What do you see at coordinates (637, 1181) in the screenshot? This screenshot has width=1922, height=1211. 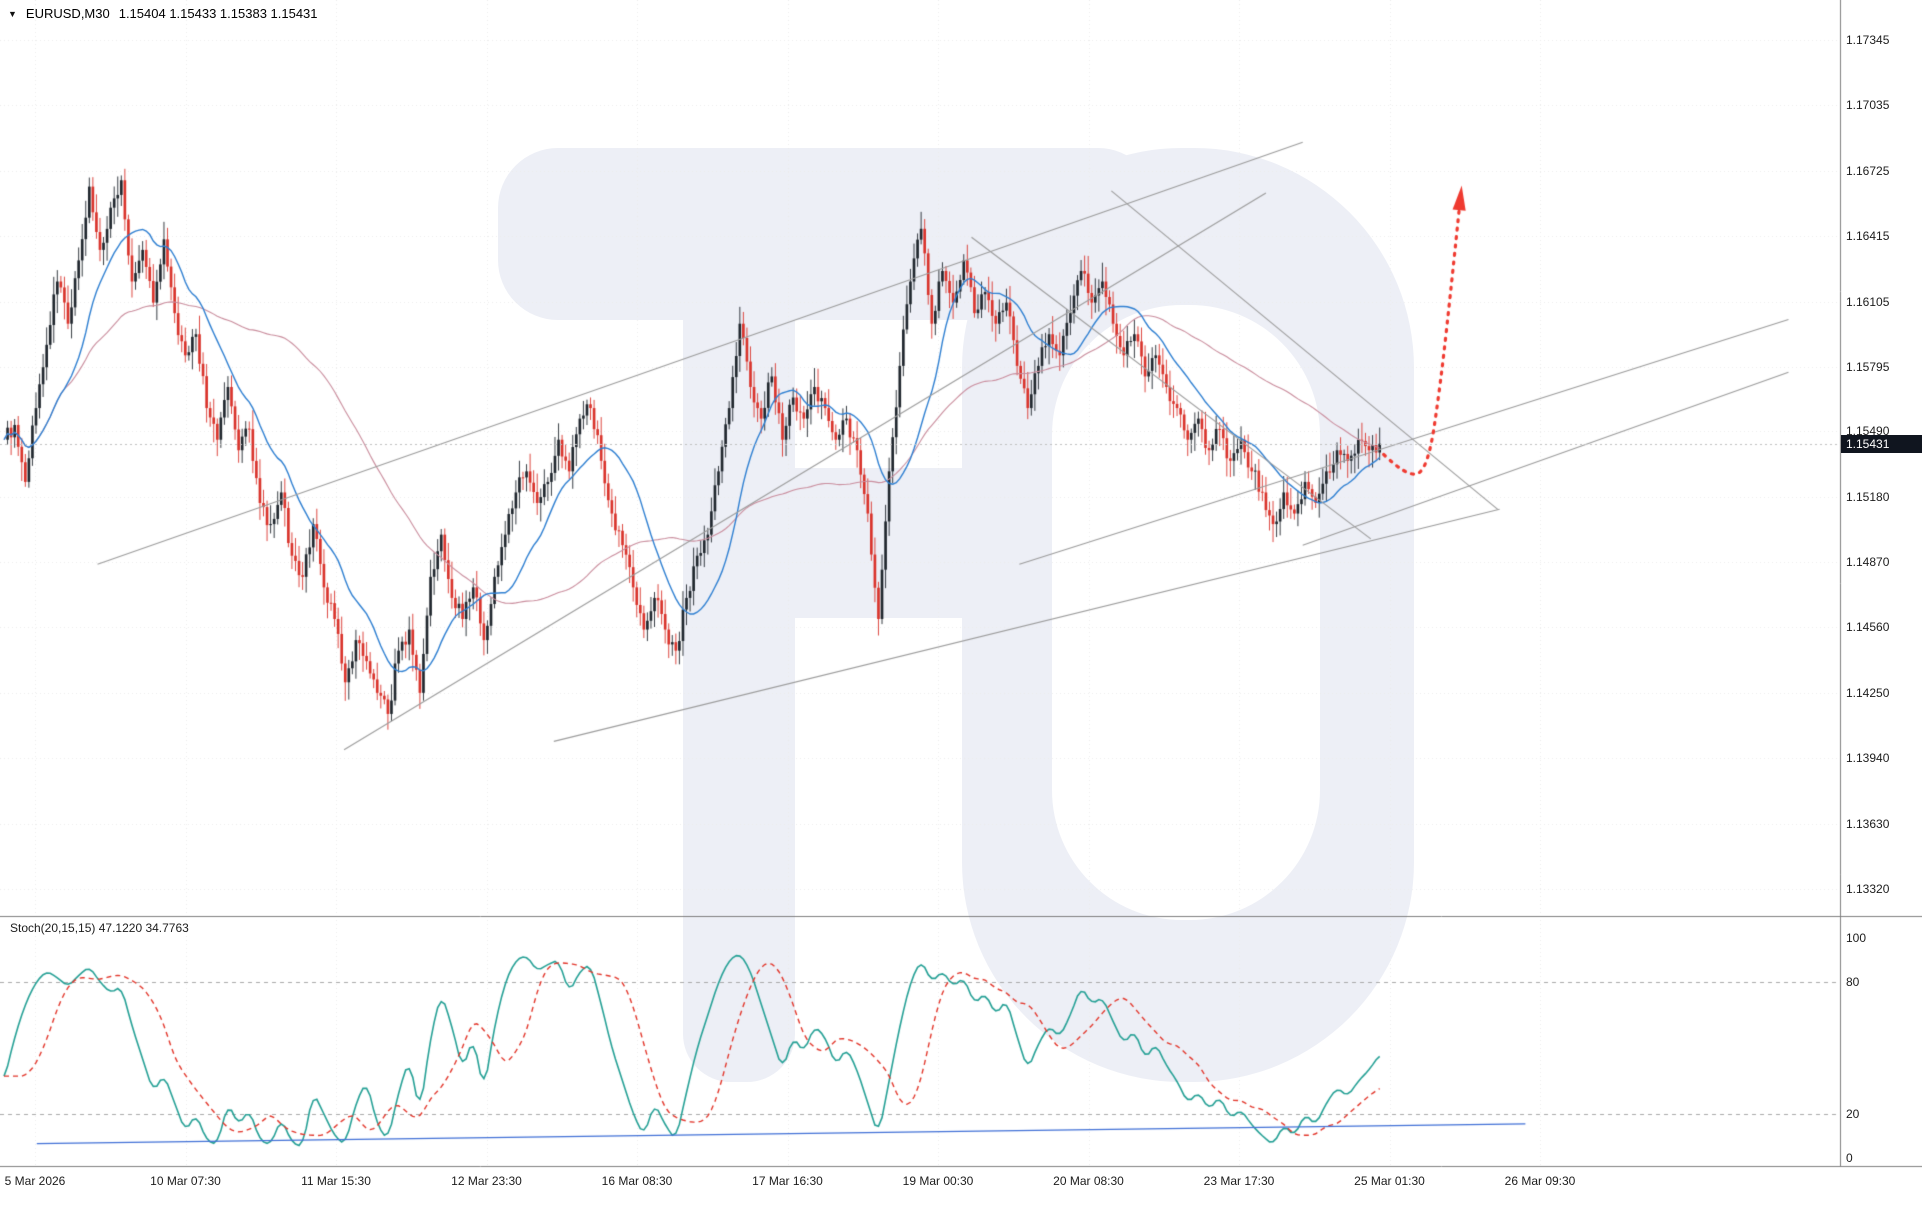 I see `time-tick-label: 16 Mar 08:30` at bounding box center [637, 1181].